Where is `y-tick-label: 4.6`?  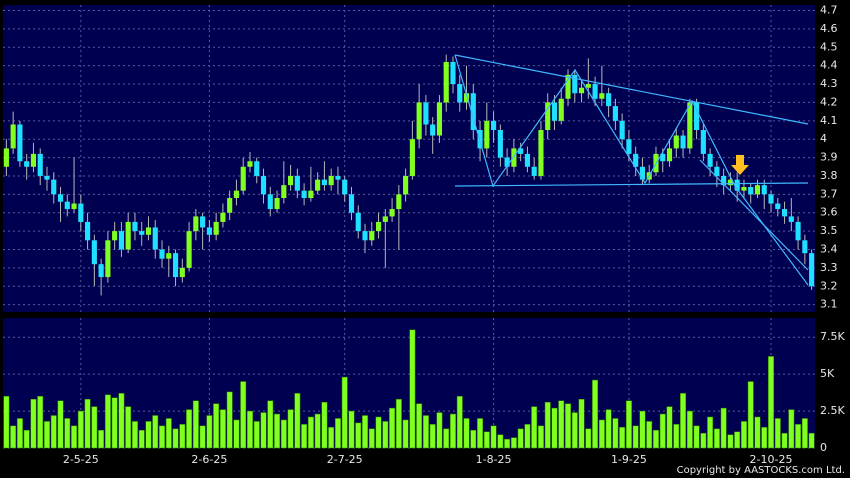 y-tick-label: 4.6 is located at coordinates (829, 28).